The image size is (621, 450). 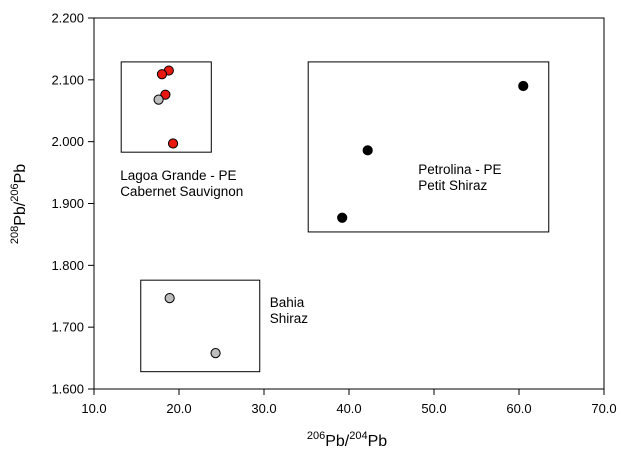 I want to click on x-tick-label: 10.0, so click(x=93, y=408).